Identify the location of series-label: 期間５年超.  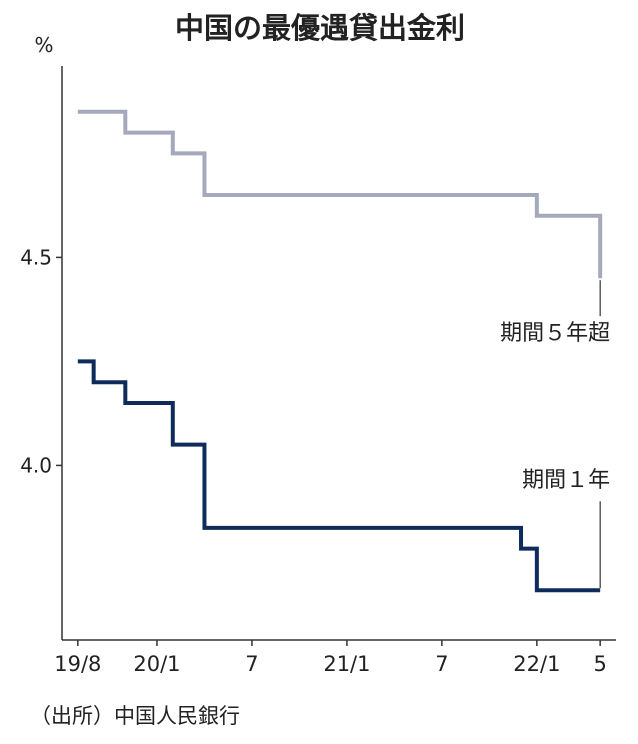
(555, 333).